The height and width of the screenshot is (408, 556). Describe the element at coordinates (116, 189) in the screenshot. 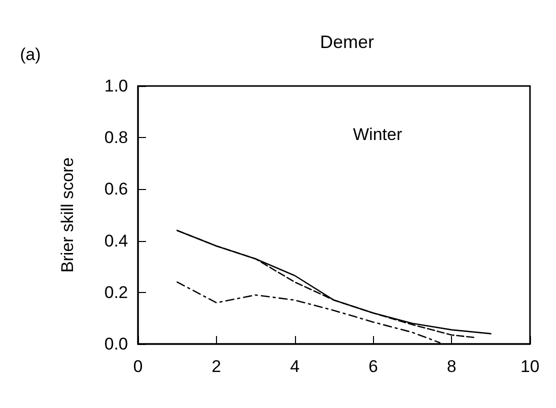

I see `y-tick-label: 0.6` at that location.